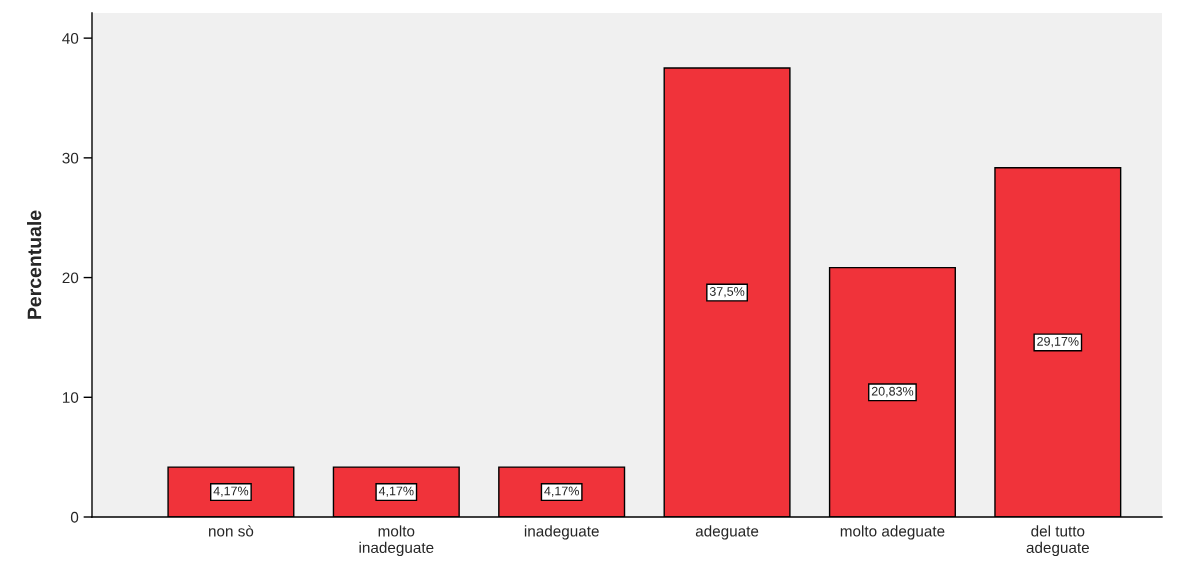  I want to click on x-tick-label: inadeguate, so click(561, 532).